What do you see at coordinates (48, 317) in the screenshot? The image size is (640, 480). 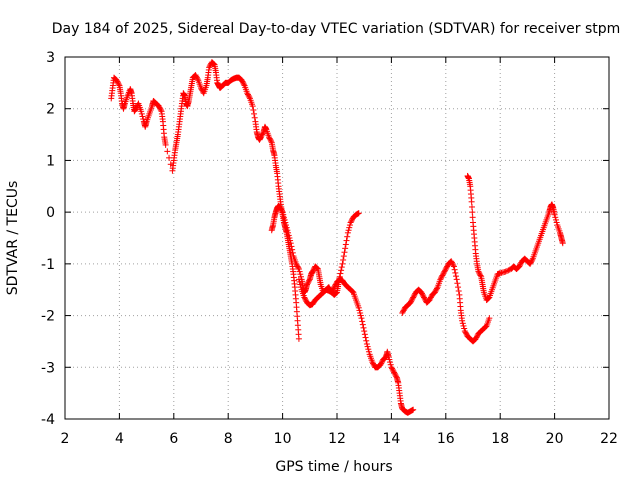 I see `y-tick-label: -2` at bounding box center [48, 317].